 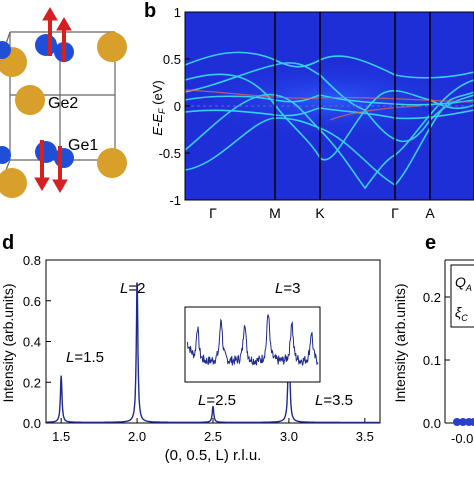 What do you see at coordinates (352, 106) in the screenshot?
I see `high-symmetry-lines` at bounding box center [352, 106].